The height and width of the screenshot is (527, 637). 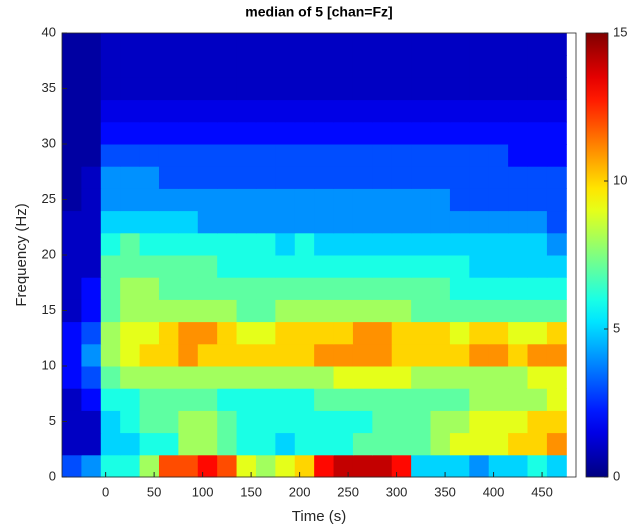 What do you see at coordinates (494, 491) in the screenshot?
I see `x-tick-label: 400` at bounding box center [494, 491].